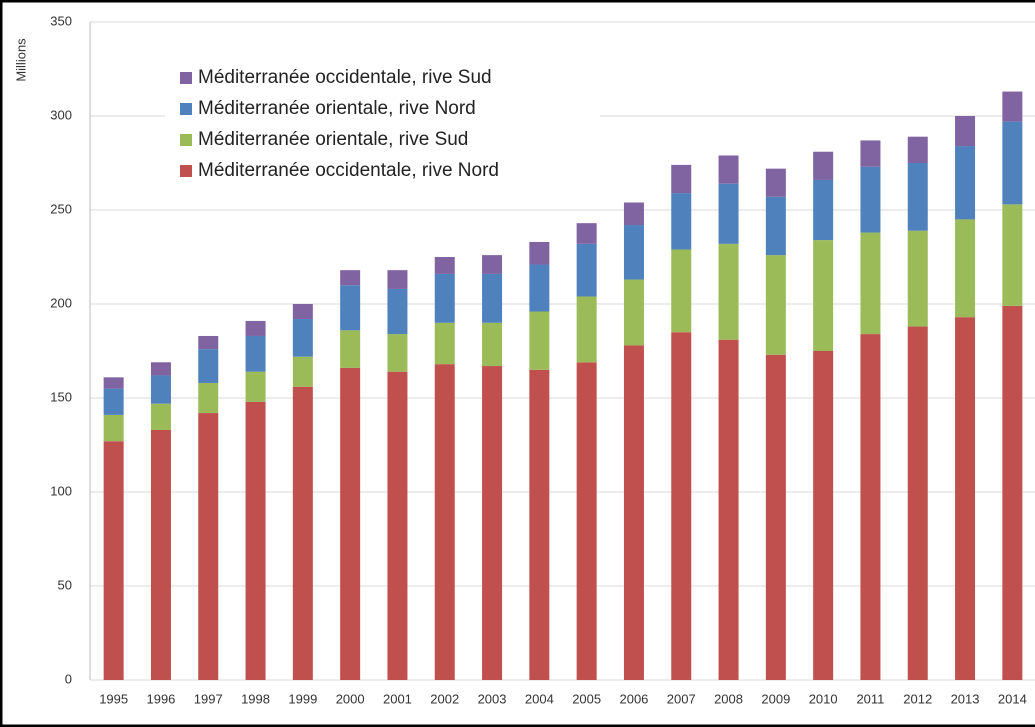 This screenshot has height=727, width=1035. What do you see at coordinates (61, 20) in the screenshot?
I see `y-tick-label: 350` at bounding box center [61, 20].